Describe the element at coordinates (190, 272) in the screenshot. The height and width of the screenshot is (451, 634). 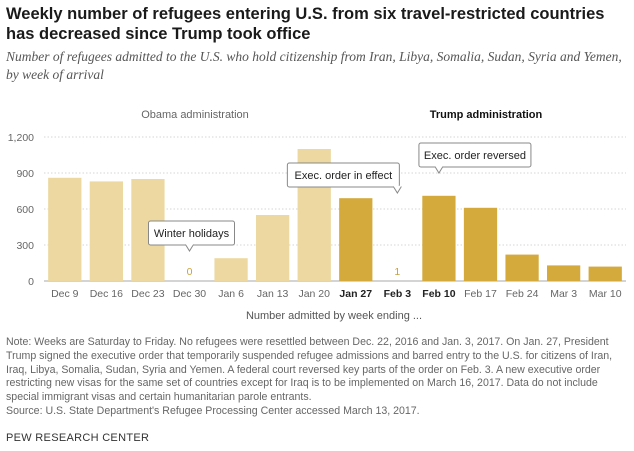
I see `value-label: 0` at that location.